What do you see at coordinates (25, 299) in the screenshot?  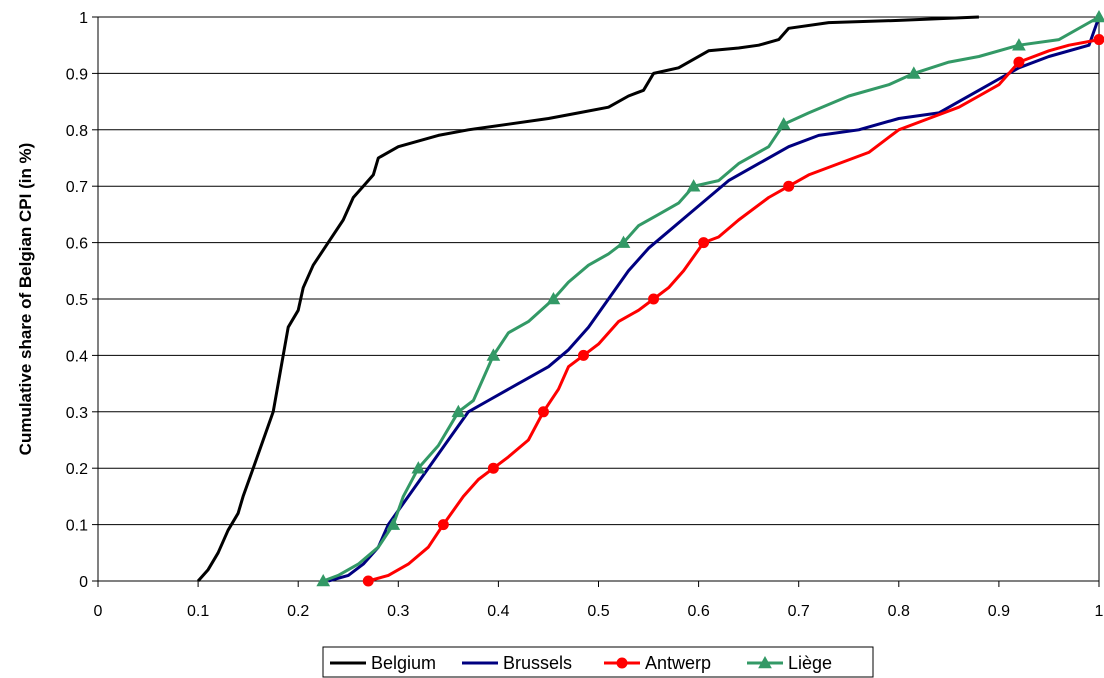 I see `y-axis-title: Cumulative share of Belgian CPI (in %)` at bounding box center [25, 299].